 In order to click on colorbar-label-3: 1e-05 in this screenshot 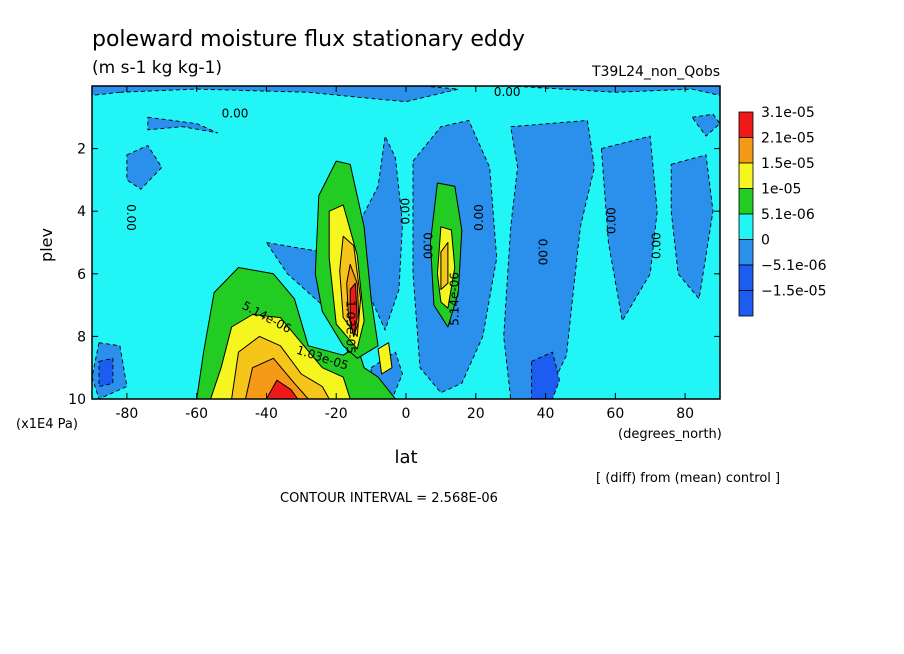, I will do `click(781, 190)`.